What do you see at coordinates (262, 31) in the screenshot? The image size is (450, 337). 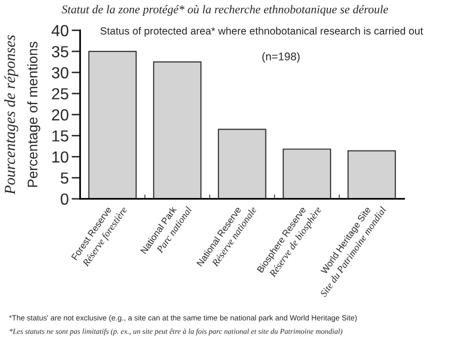 I see `chart-subtitle: Status of protected area* where ethnobotanical research is carried out` at bounding box center [262, 31].